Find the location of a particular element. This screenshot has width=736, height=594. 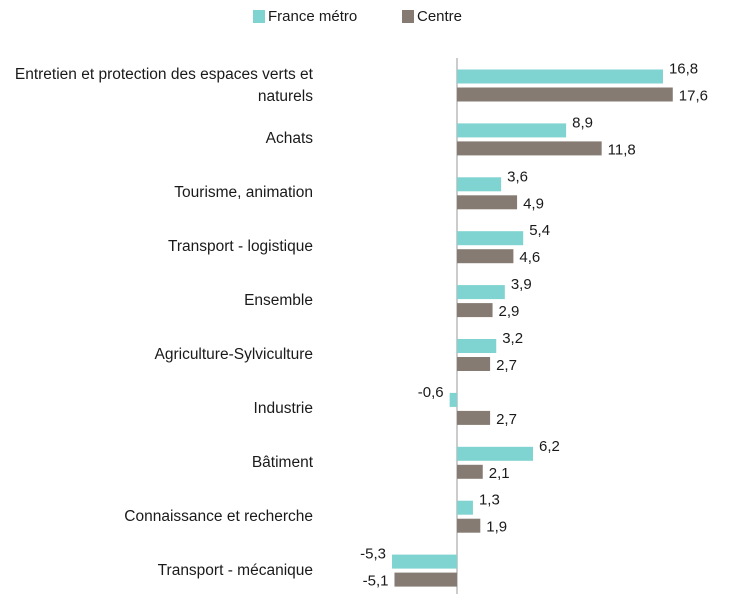

data-label: 16,8 is located at coordinates (683, 68).